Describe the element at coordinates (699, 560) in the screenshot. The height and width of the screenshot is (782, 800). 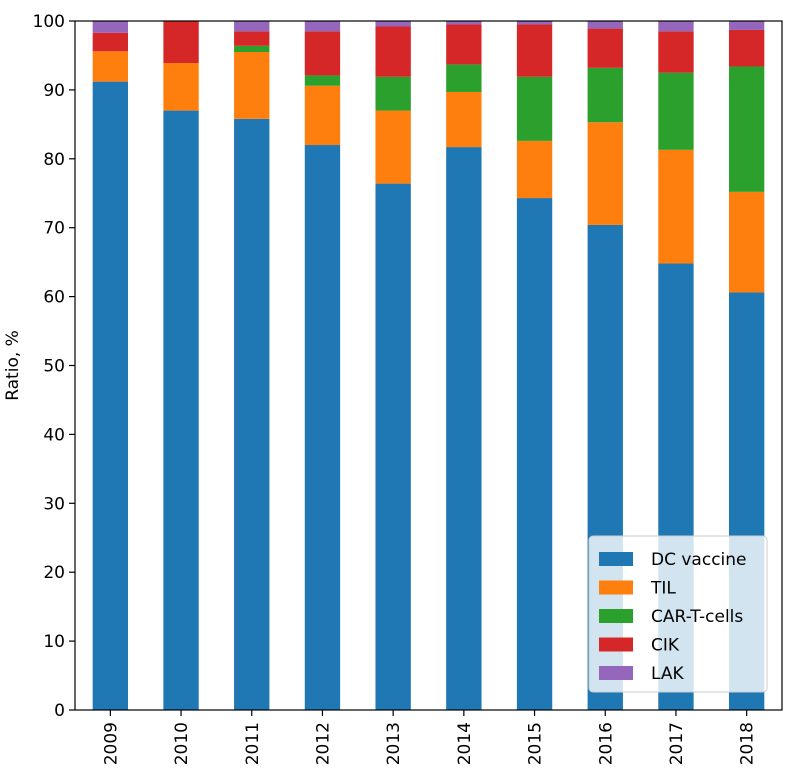
I see `legend-label-1: DC vaccine` at that location.